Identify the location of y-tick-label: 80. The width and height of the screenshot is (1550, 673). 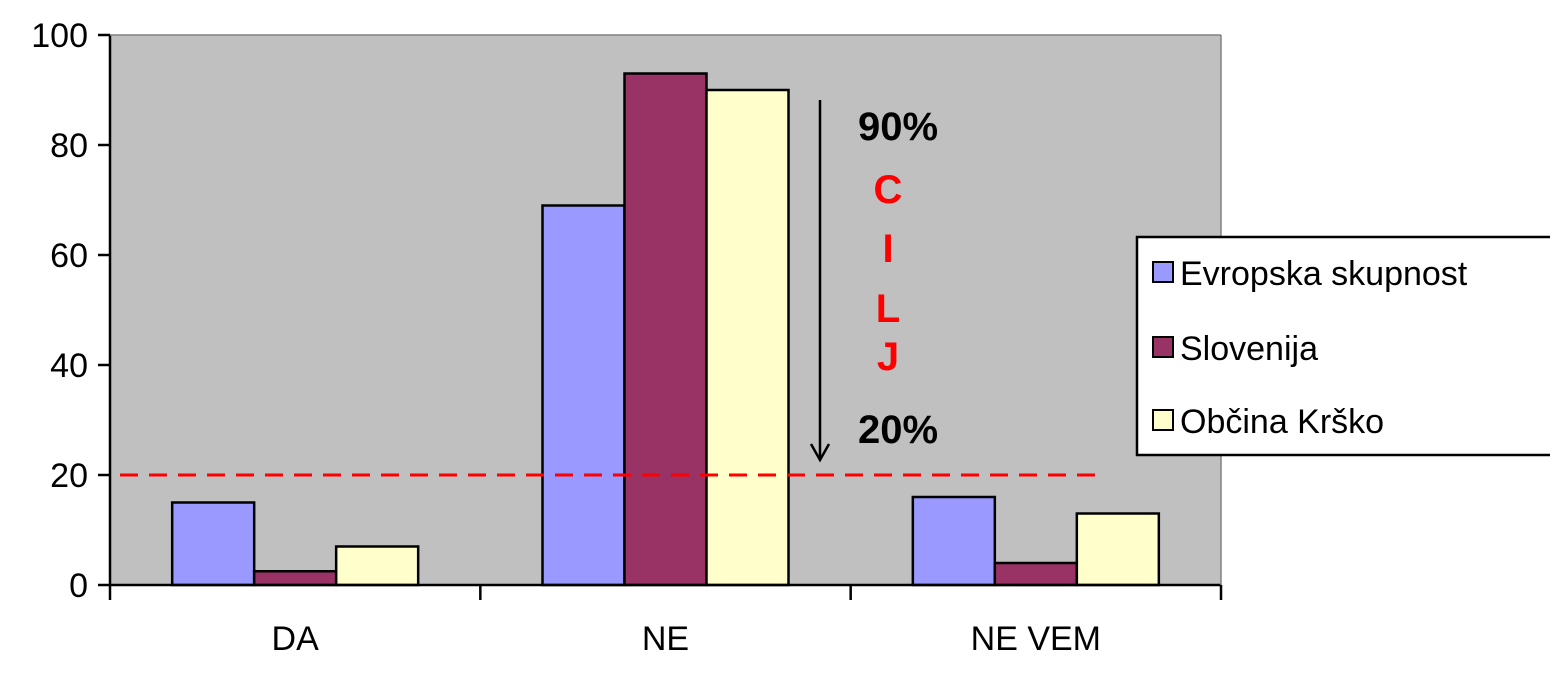
(69, 146).